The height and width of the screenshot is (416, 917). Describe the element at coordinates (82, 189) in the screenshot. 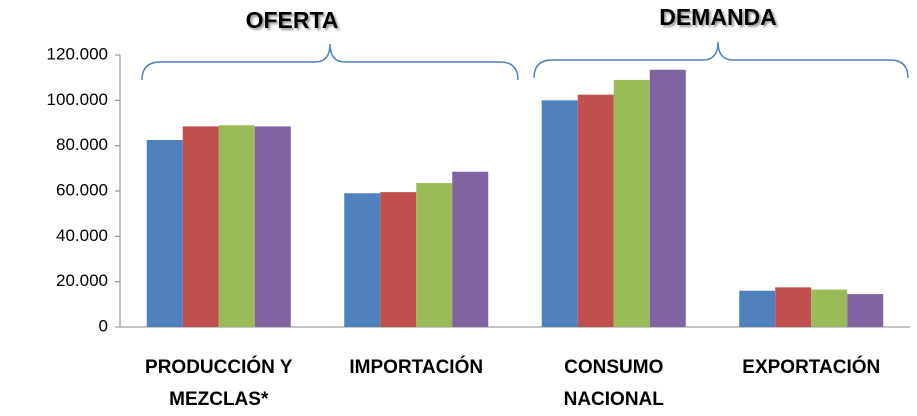

I see `y-tick-label: 60.000` at that location.